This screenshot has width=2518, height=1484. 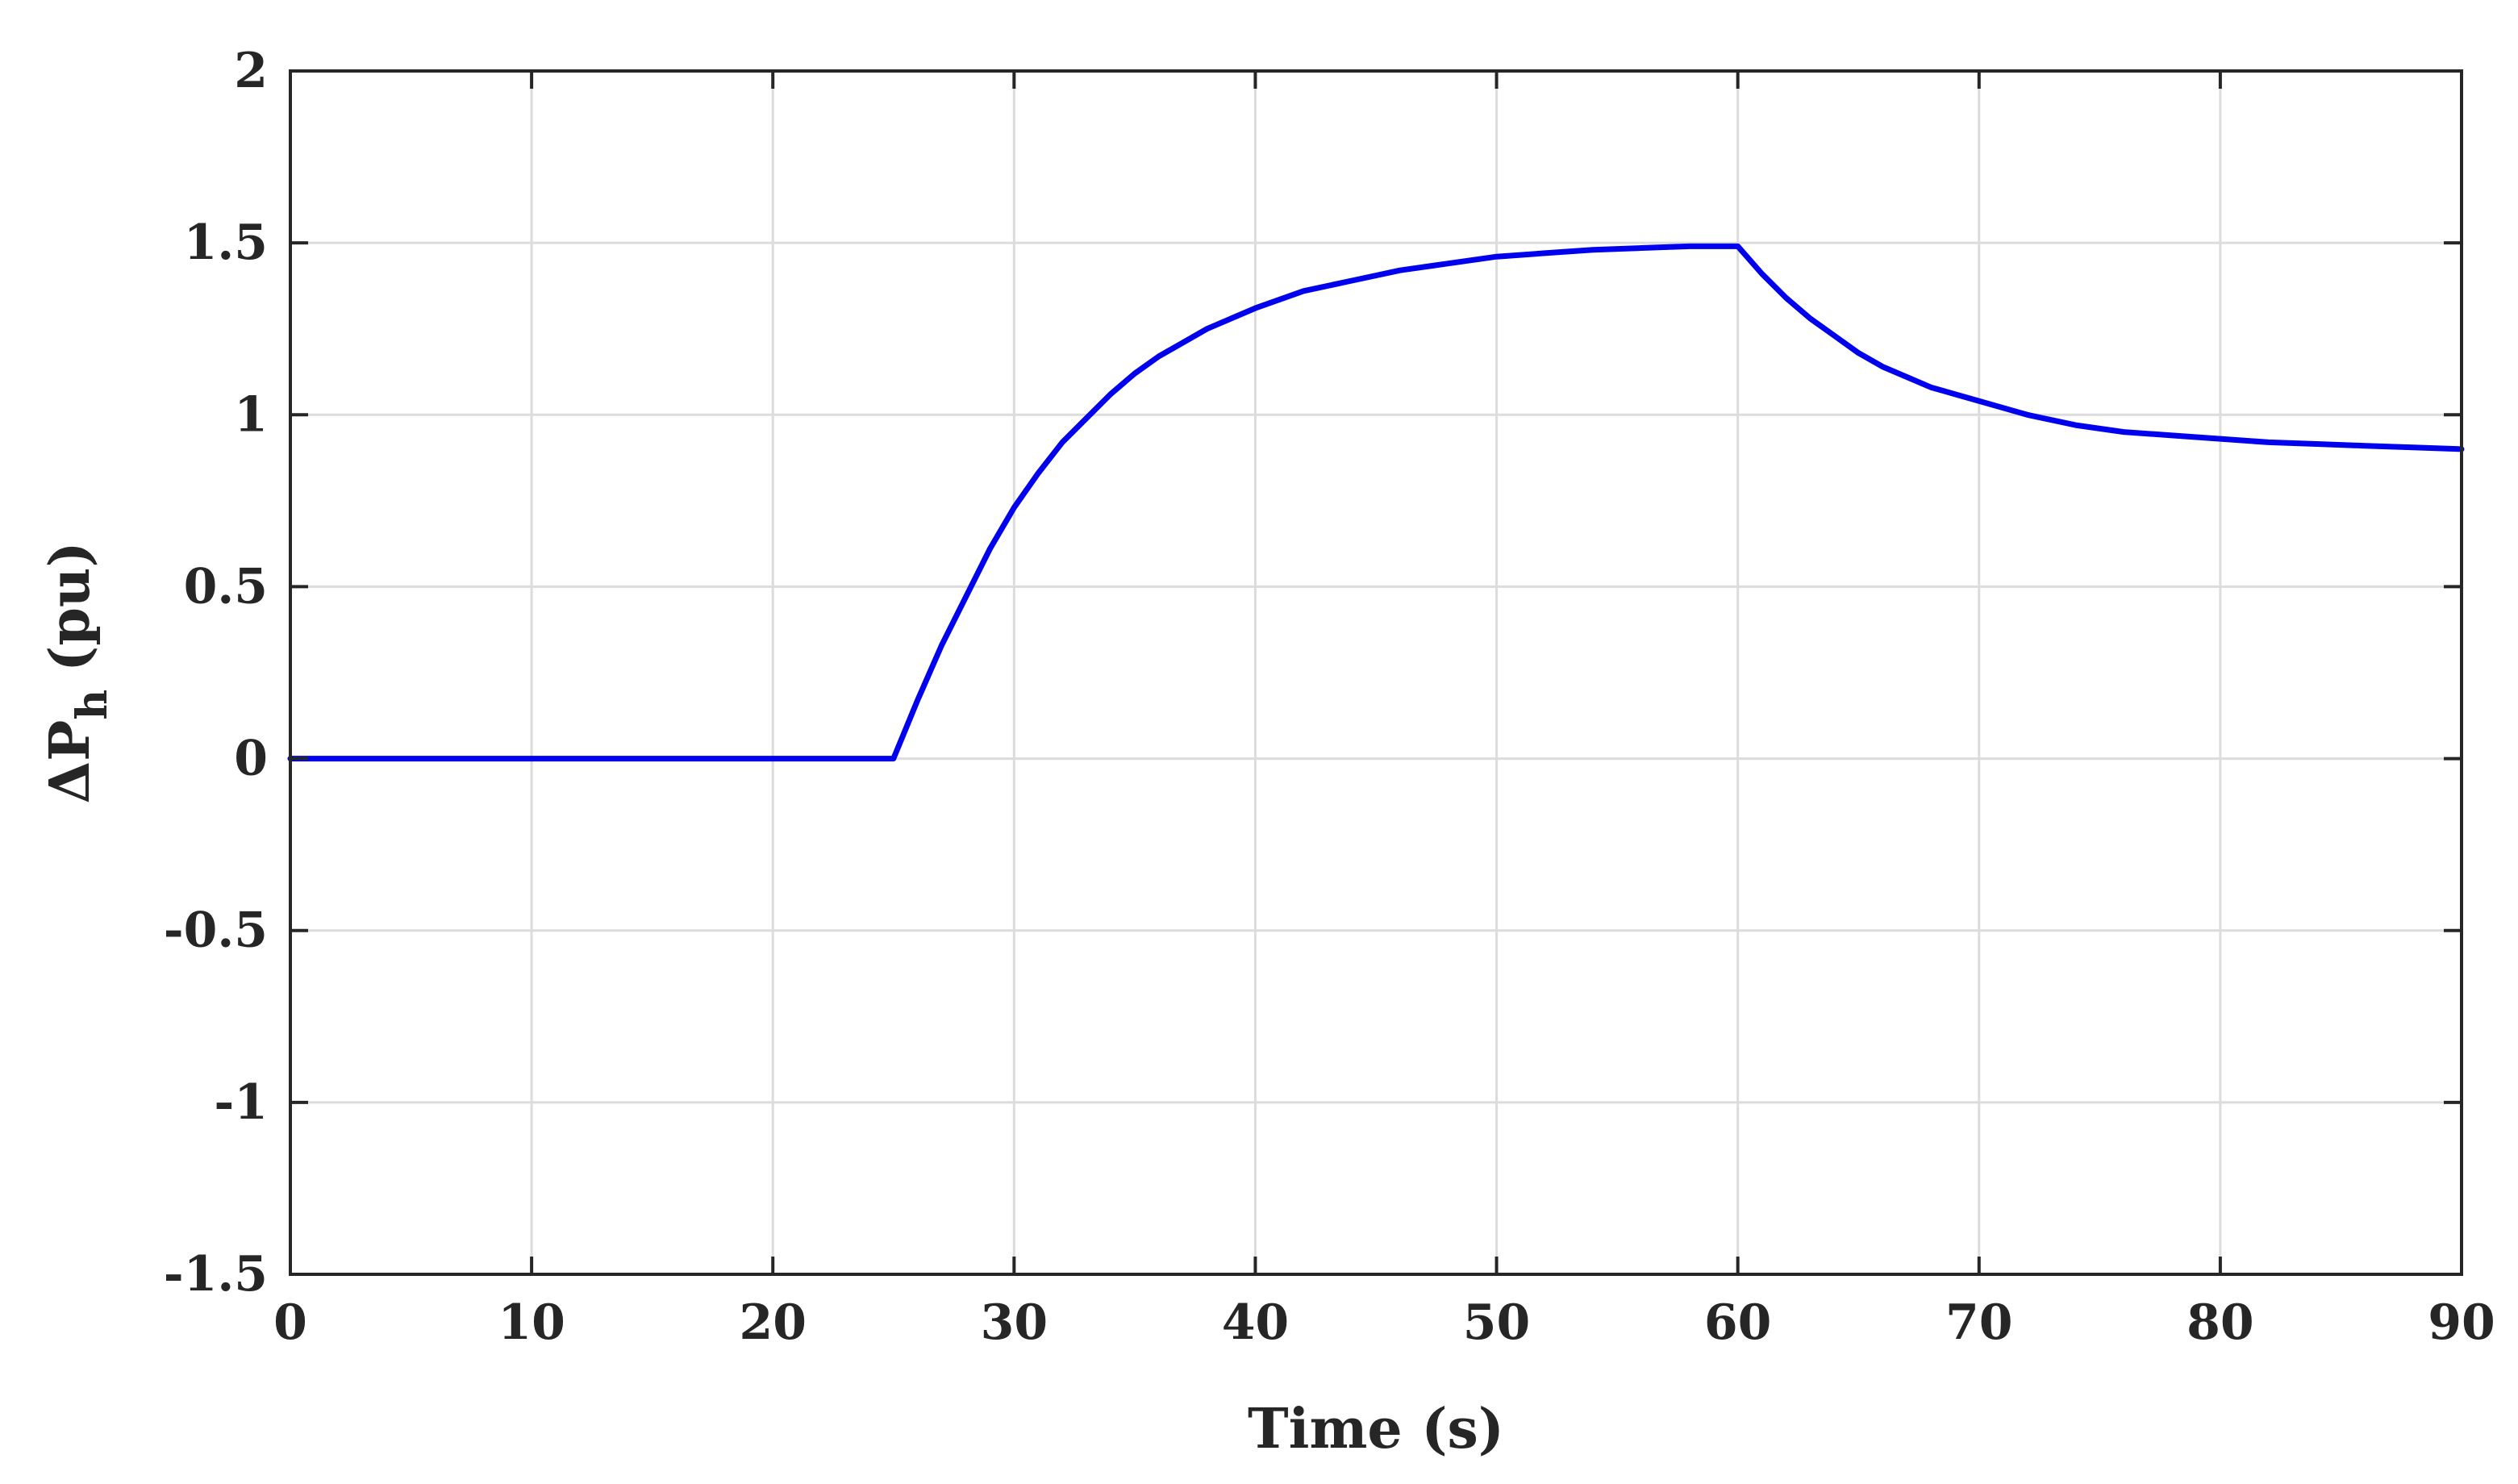 I want to click on x-tick-label: 60, so click(x=1738, y=1323).